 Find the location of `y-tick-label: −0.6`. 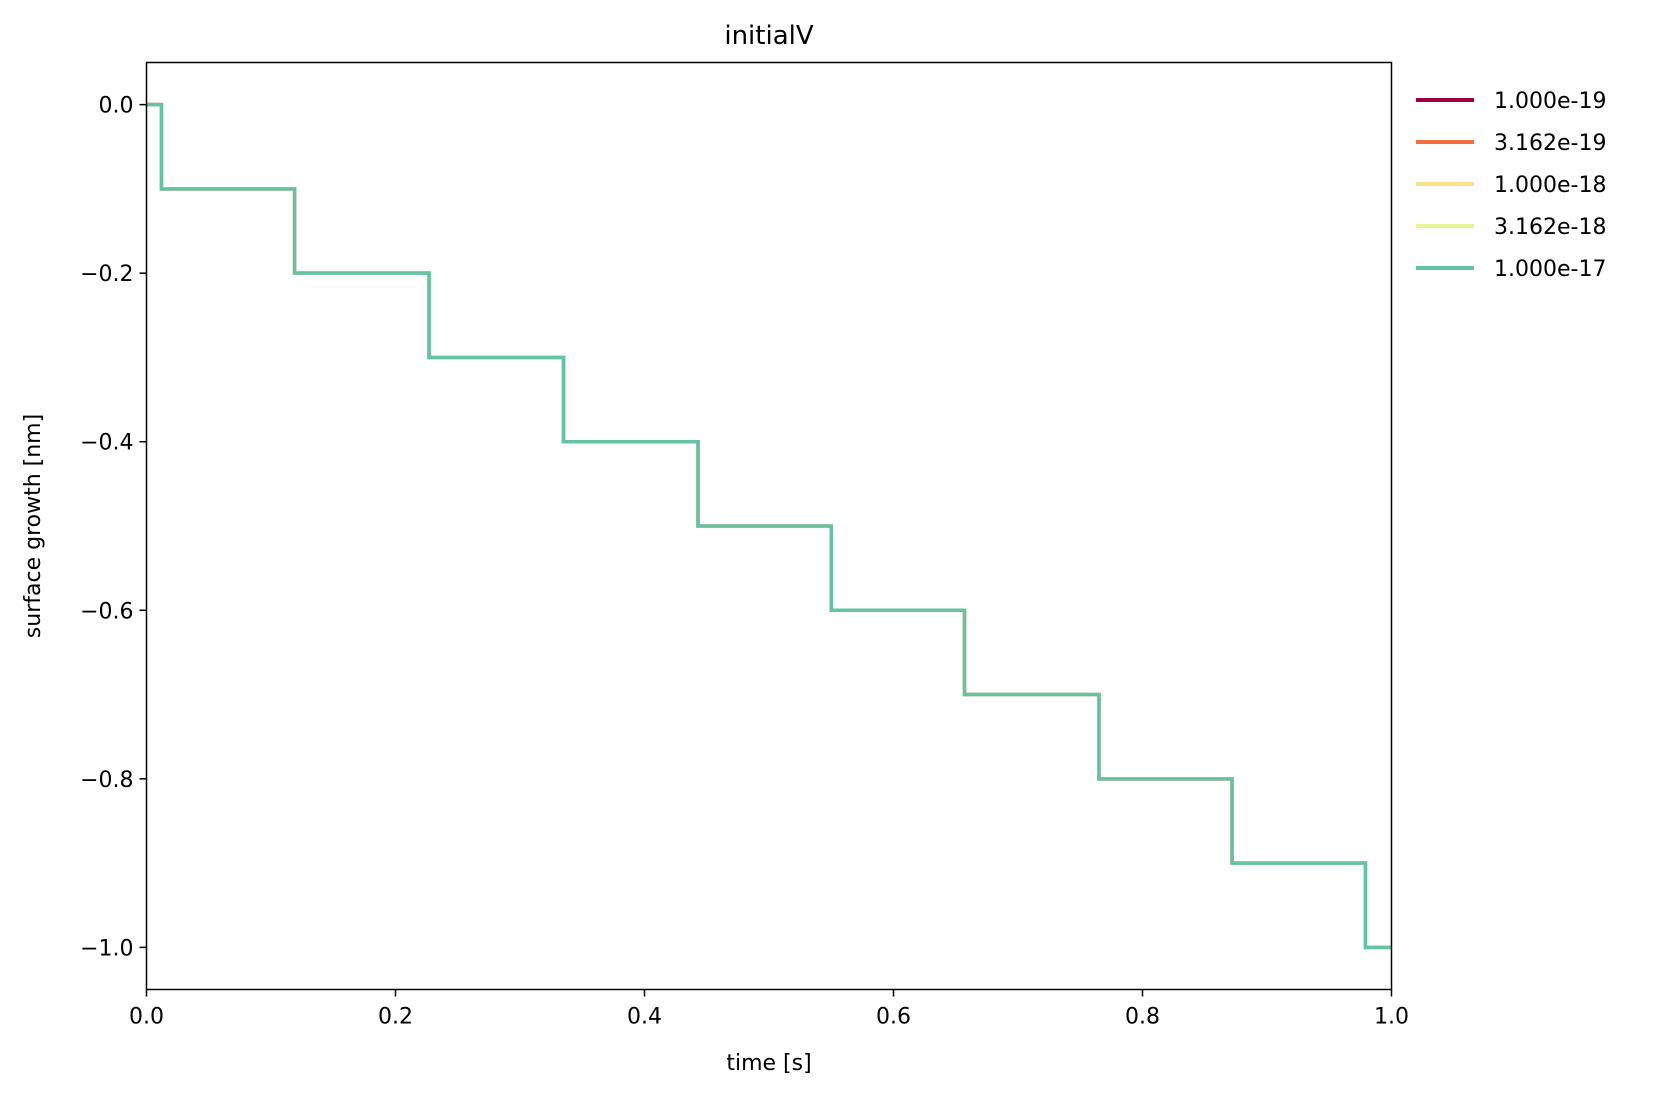

y-tick-label: −0.6 is located at coordinates (106, 611).